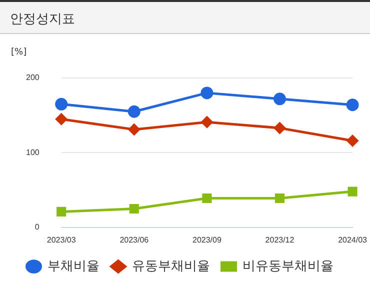 This screenshot has height=285, width=370. Describe the element at coordinates (135, 239) in the screenshot. I see `x-tick-label: 2023/06` at that location.